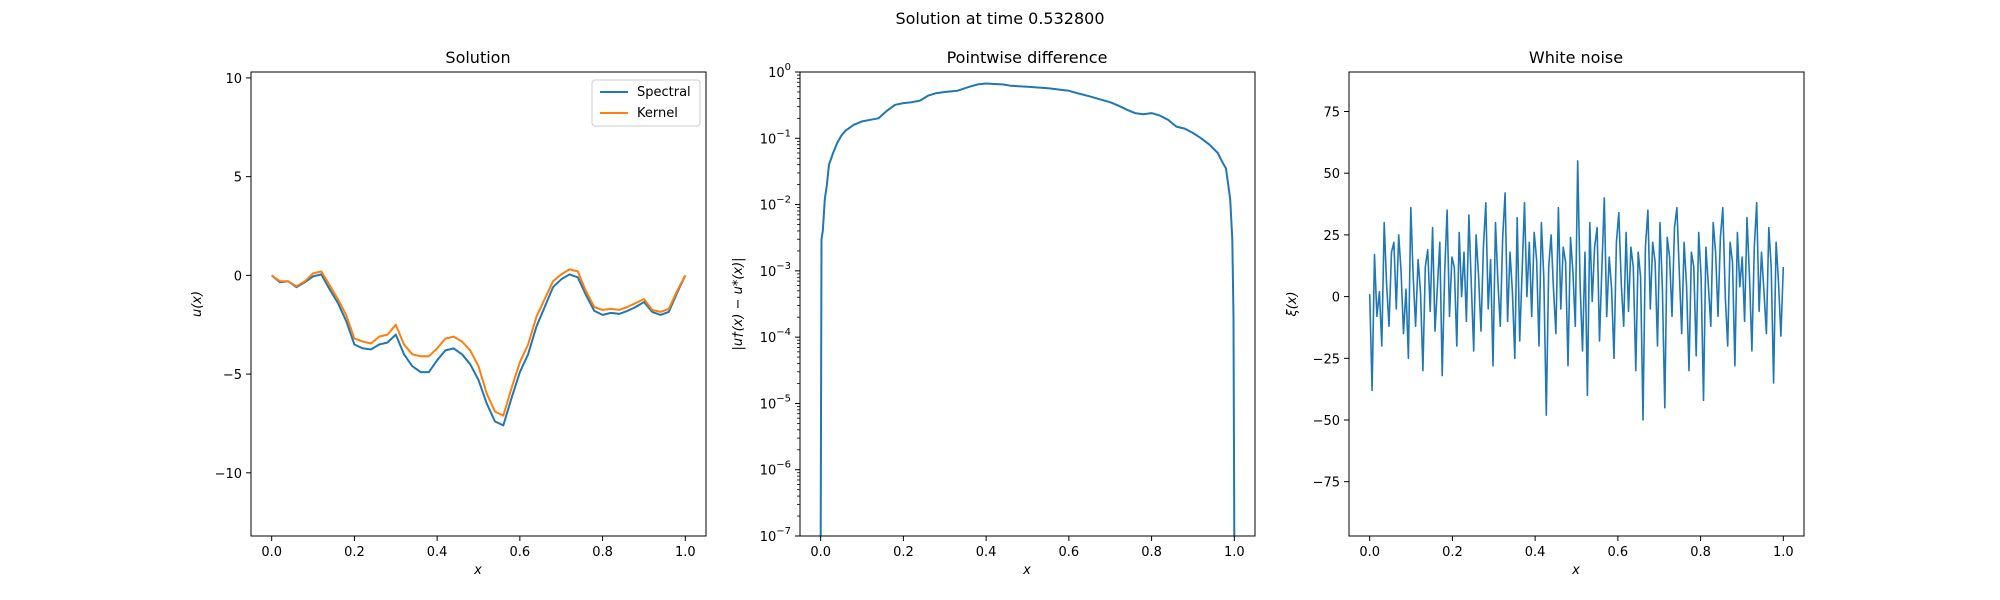  Describe the element at coordinates (1292, 304) in the screenshot. I see `noise-ylabel: ξ(x)` at that location.